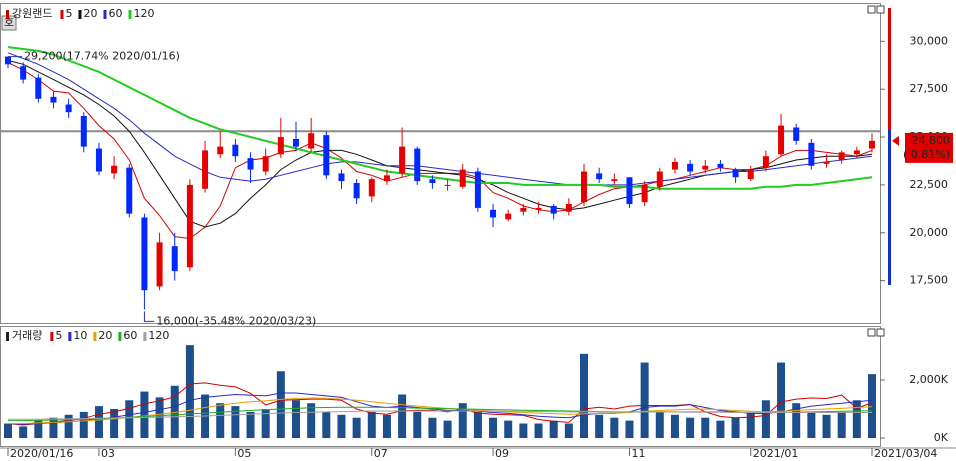 This screenshot has width=956, height=461. Describe the element at coordinates (929, 232) in the screenshot. I see `y-tick-label: 20,000` at that location.